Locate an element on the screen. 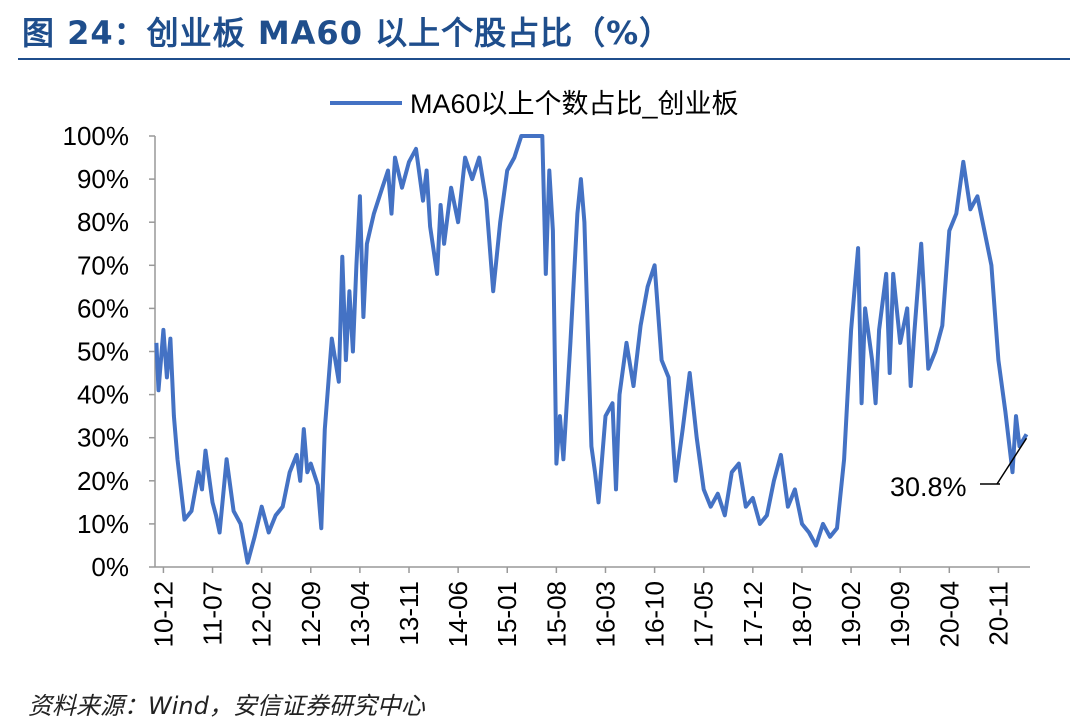 The height and width of the screenshot is (726, 1080). x-tick-label: 19-09 is located at coordinates (900, 614).